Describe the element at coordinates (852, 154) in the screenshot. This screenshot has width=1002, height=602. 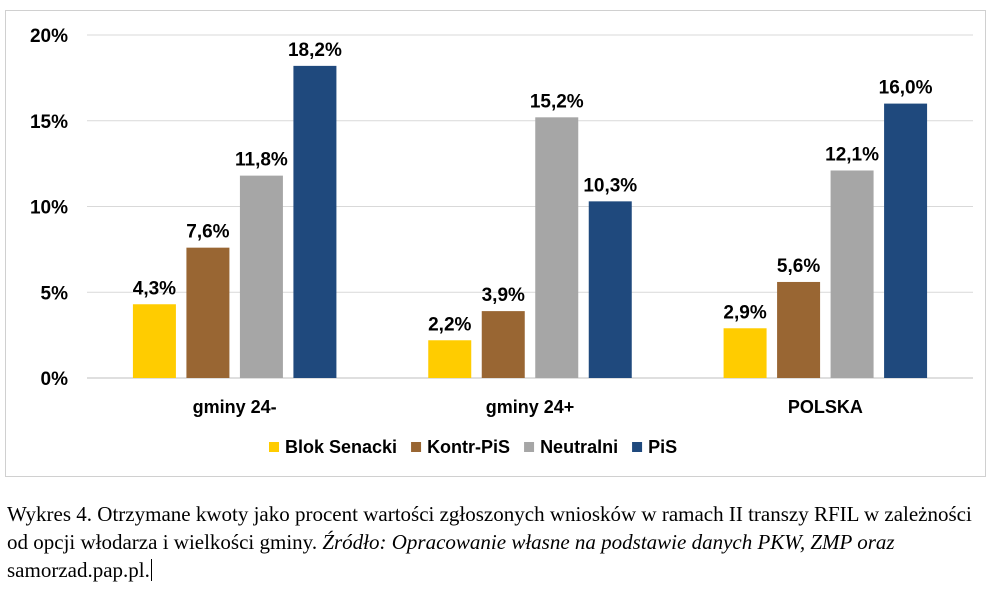
I see `data-label: 12,1%` at that location.